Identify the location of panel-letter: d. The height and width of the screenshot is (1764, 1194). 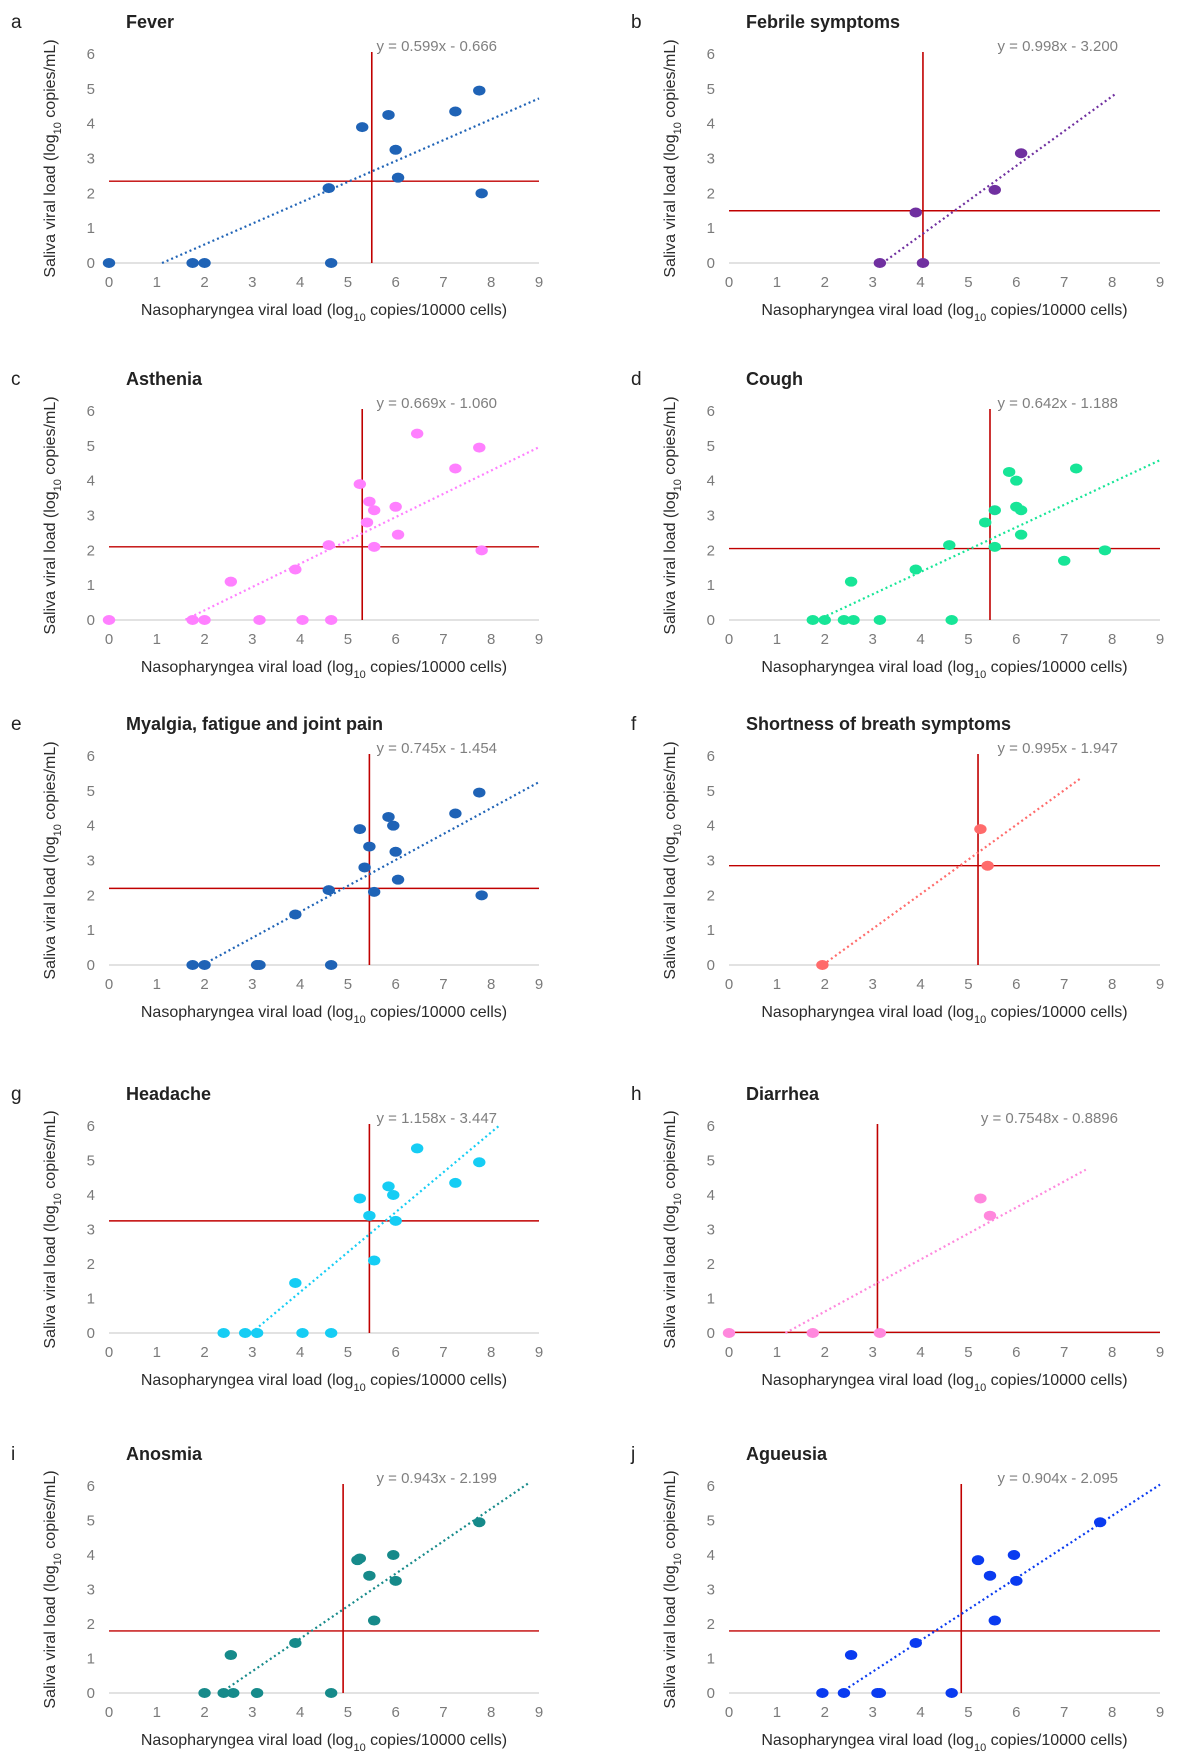
(636, 379).